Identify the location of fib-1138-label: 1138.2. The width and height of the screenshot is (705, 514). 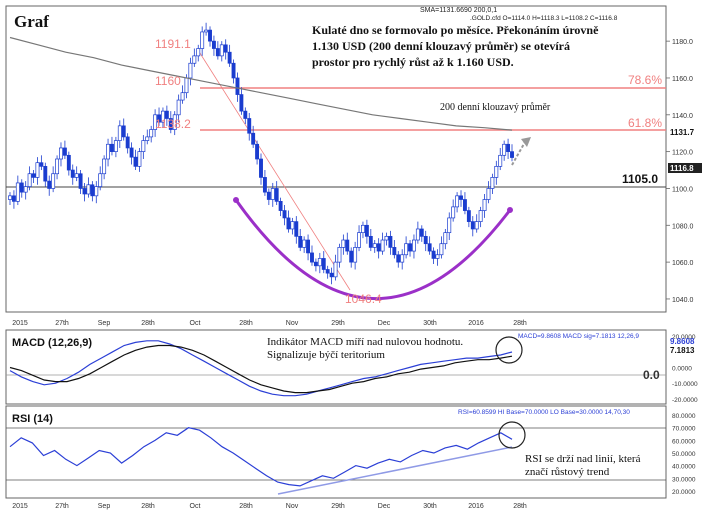
(173, 124).